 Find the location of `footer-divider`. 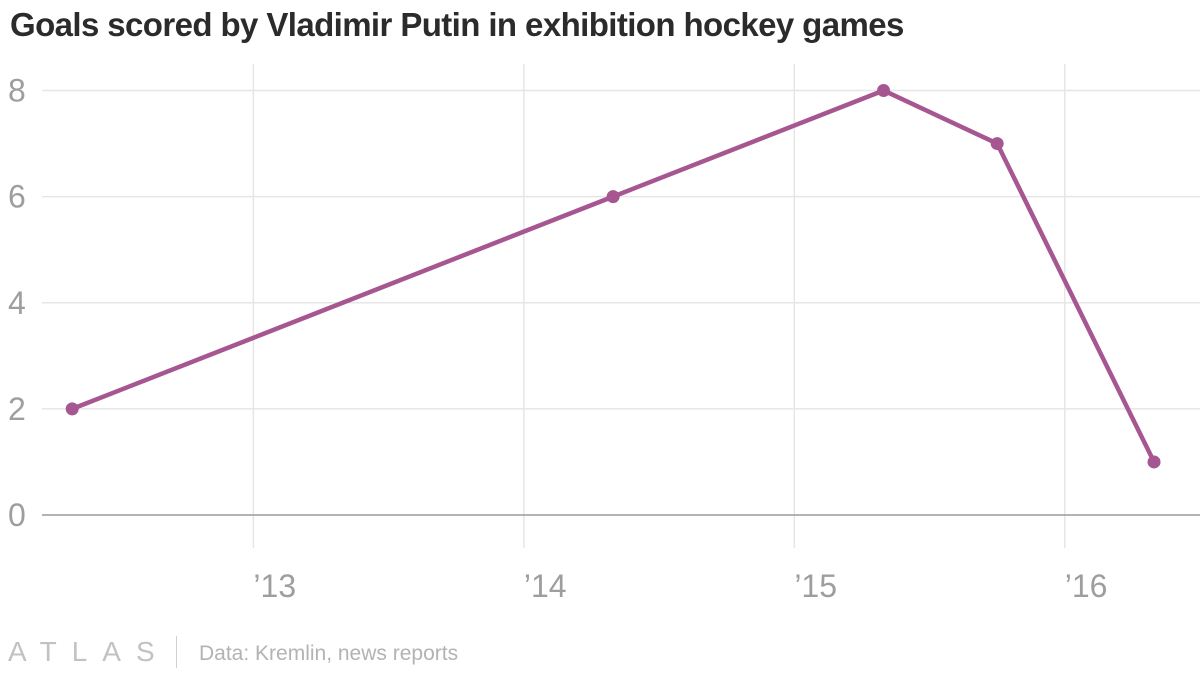

footer-divider is located at coordinates (176, 652).